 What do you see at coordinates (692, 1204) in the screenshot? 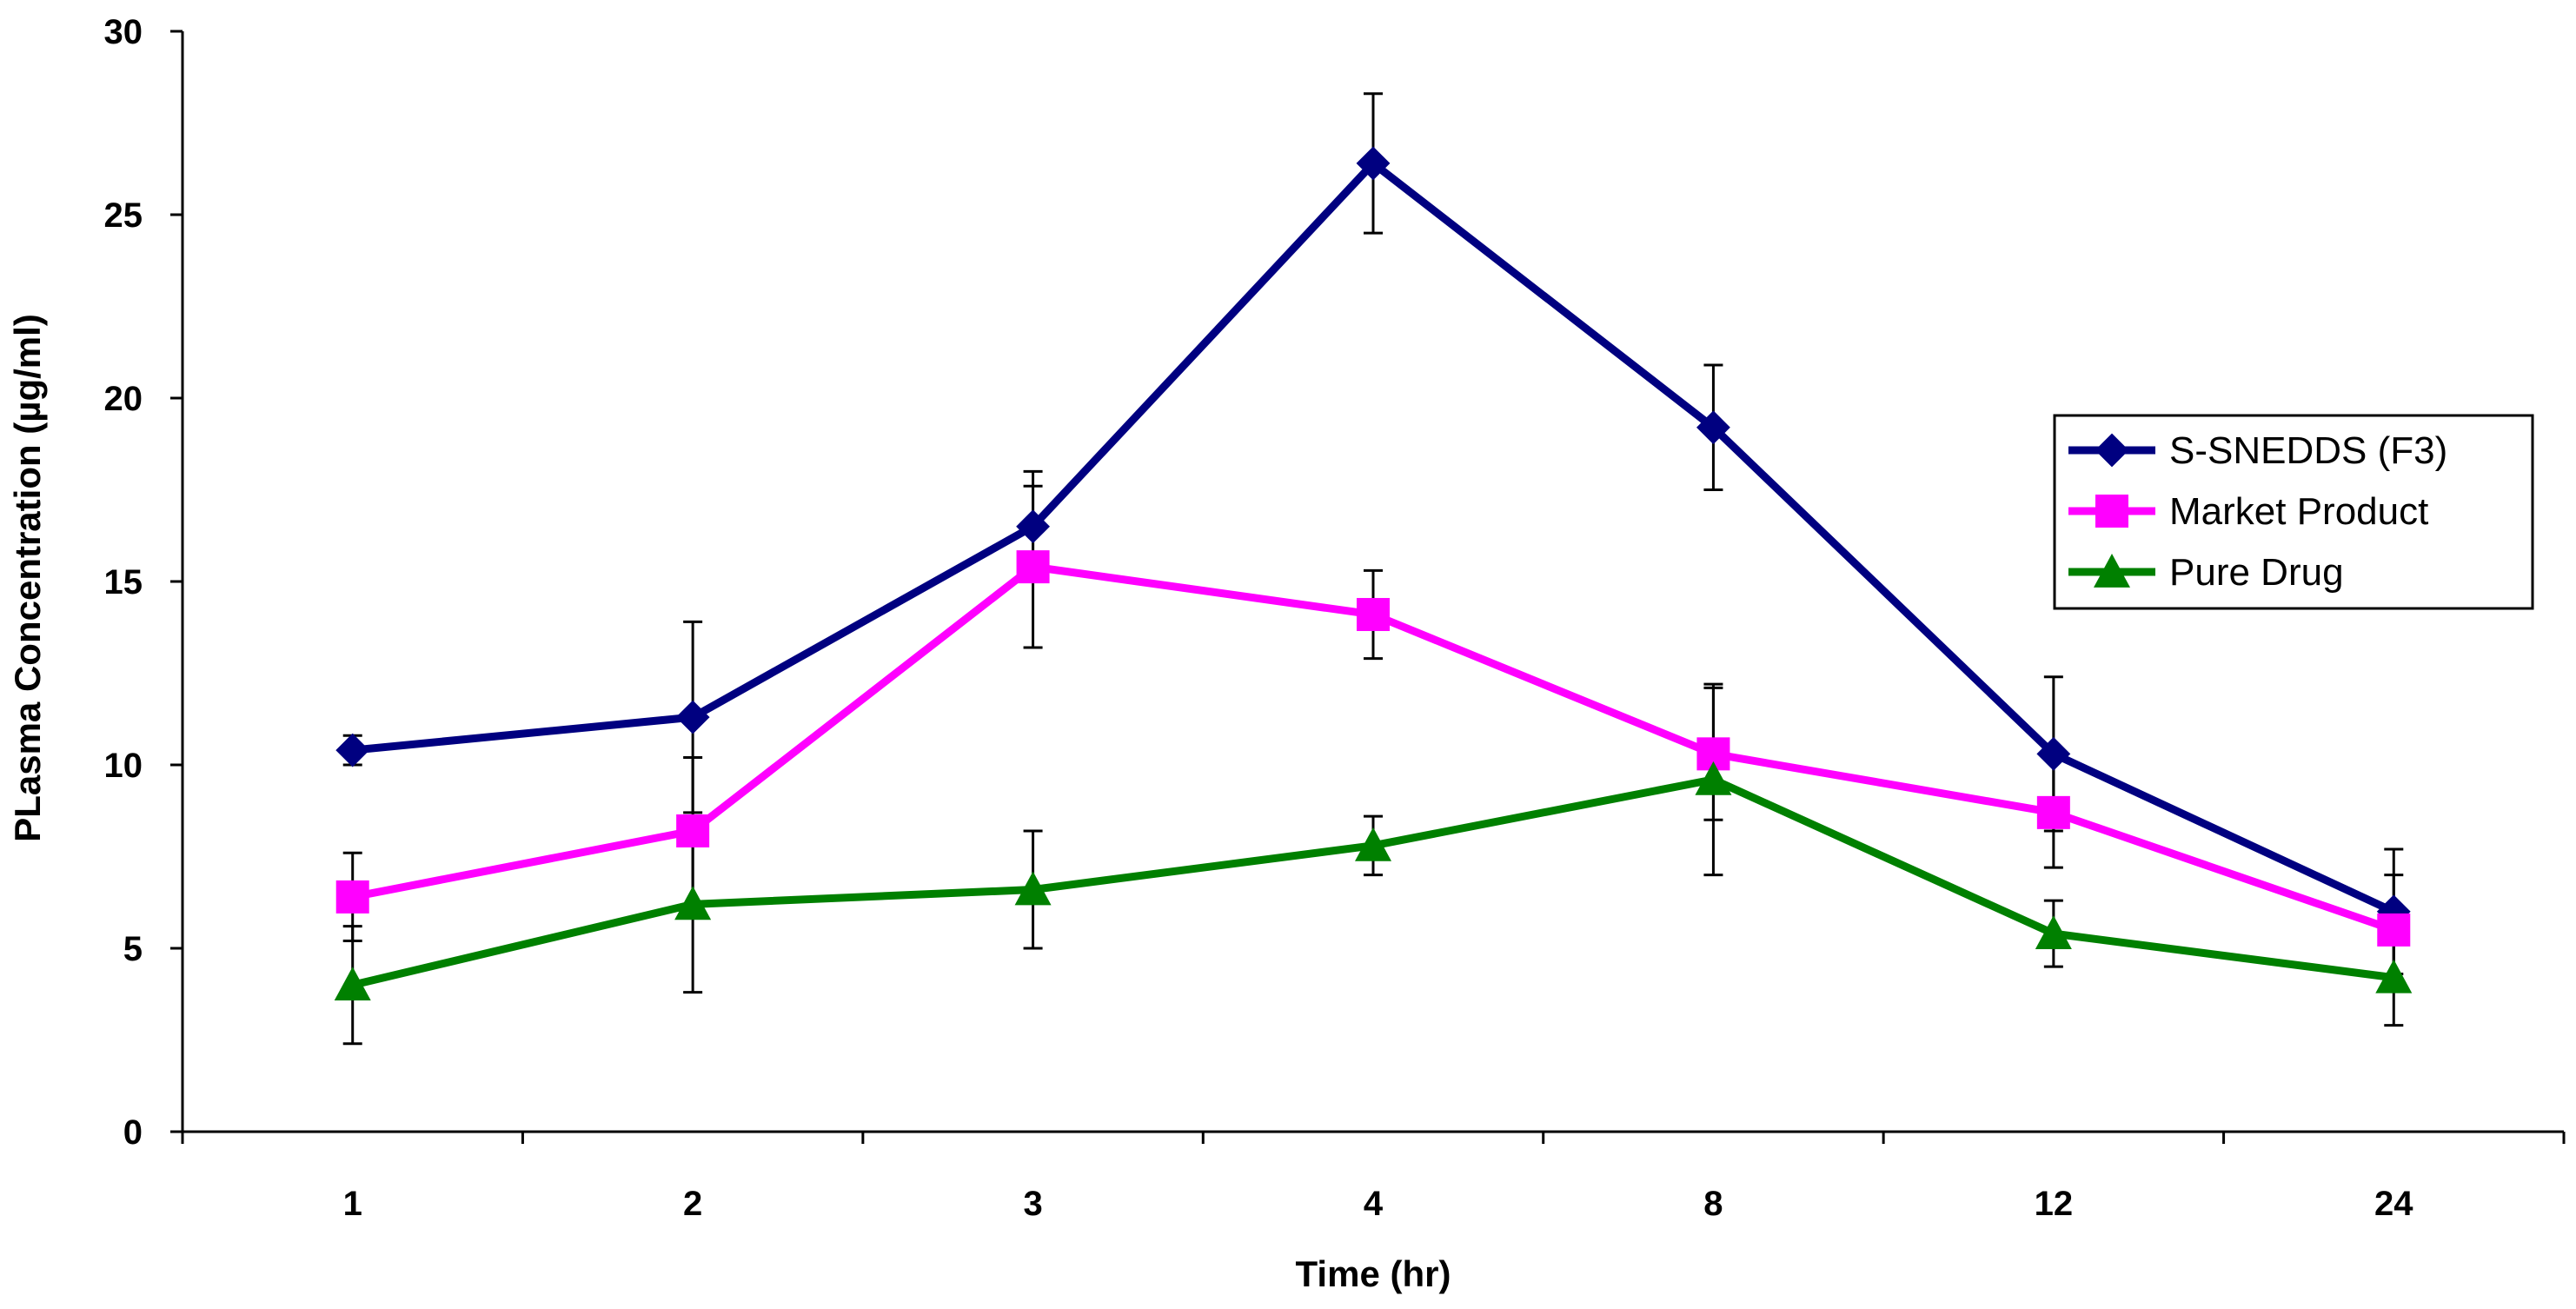
I see `x-tick-label: 2` at bounding box center [692, 1204].